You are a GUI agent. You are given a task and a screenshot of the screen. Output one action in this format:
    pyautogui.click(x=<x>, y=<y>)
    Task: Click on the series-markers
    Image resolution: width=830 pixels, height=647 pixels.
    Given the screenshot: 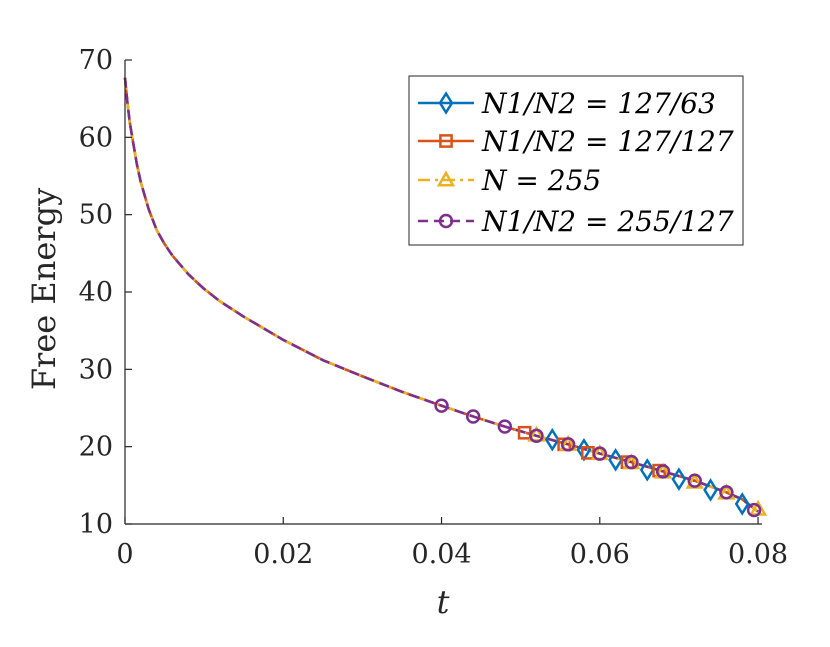 What is the action you would take?
    pyautogui.click(x=601, y=458)
    